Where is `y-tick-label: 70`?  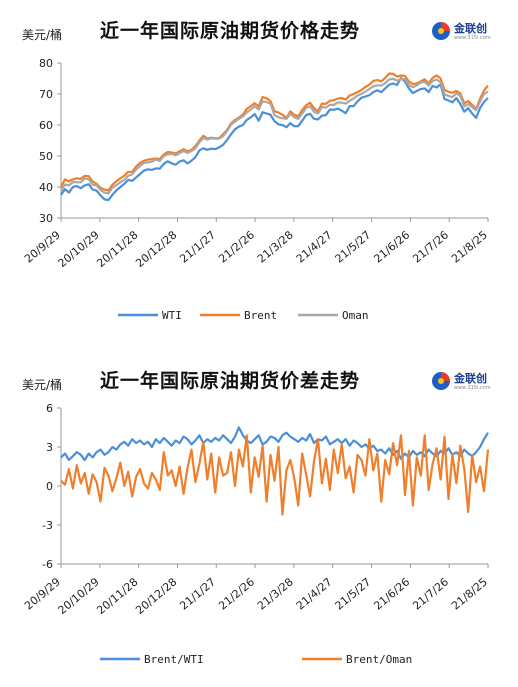 y-tick-label: 70 is located at coordinates (46, 94).